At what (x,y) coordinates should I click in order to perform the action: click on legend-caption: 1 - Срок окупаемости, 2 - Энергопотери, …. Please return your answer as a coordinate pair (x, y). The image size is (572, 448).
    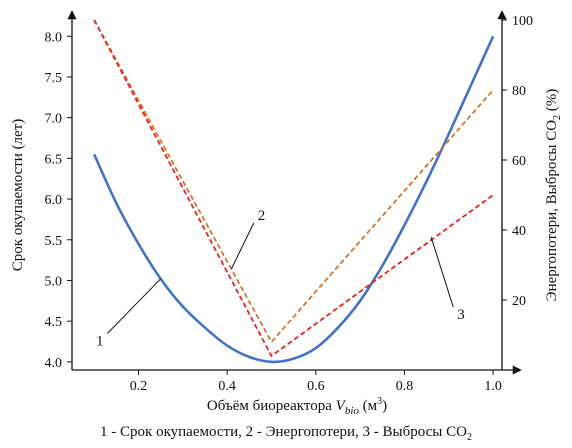
    Looking at the image, I should click on (286, 433).